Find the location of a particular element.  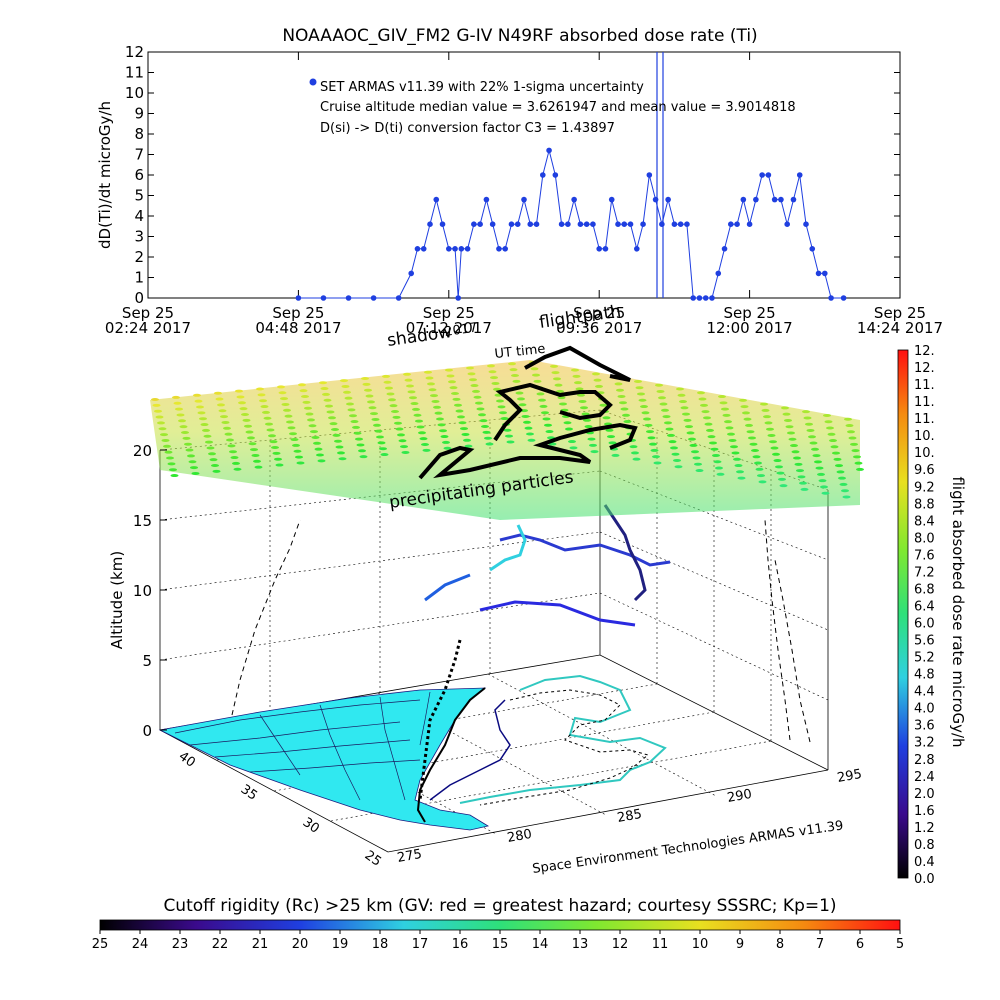

rc-colorbar-label: 12 is located at coordinates (620, 944).